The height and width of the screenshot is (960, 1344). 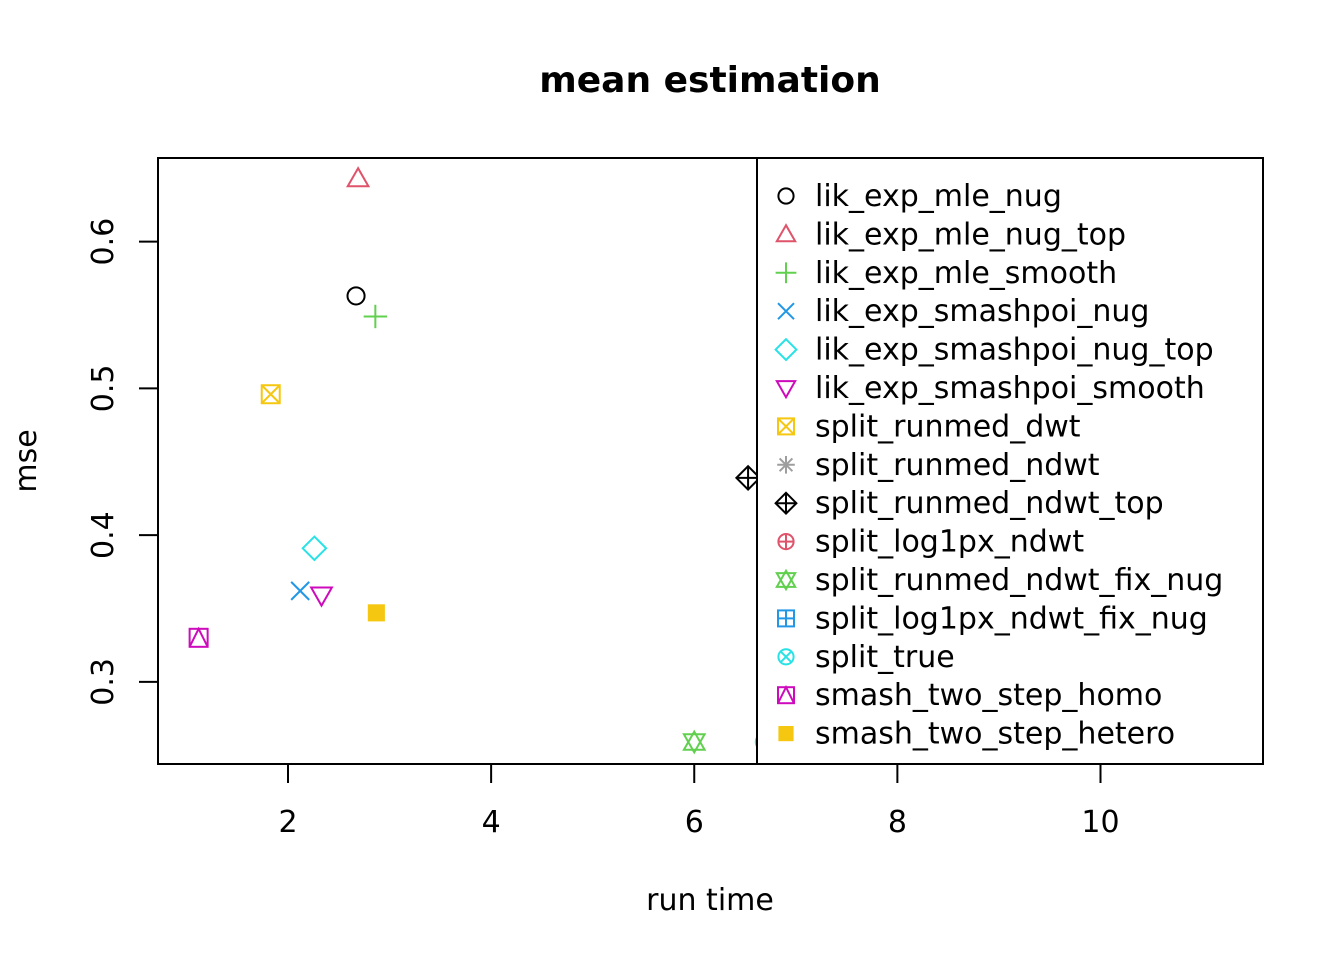 I want to click on chart-title: mean estimation, so click(x=710, y=80).